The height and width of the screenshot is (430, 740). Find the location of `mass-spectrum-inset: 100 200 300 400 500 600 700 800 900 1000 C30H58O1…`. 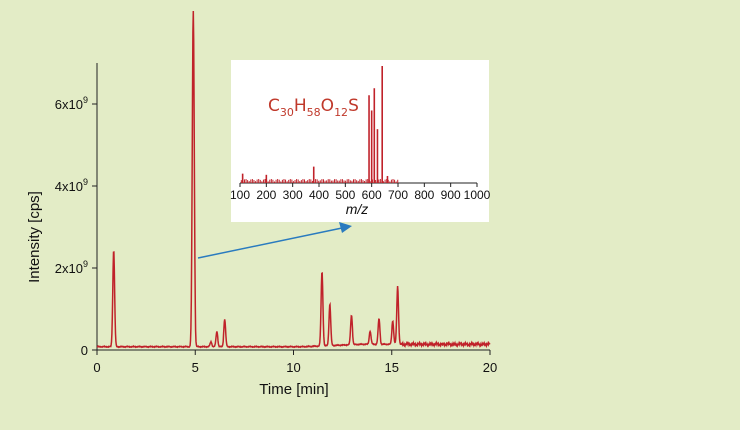

mass-spectrum-inset: 100 200 300 400 500 600 700 800 900 1000 C30H58O1… is located at coordinates (360, 141).